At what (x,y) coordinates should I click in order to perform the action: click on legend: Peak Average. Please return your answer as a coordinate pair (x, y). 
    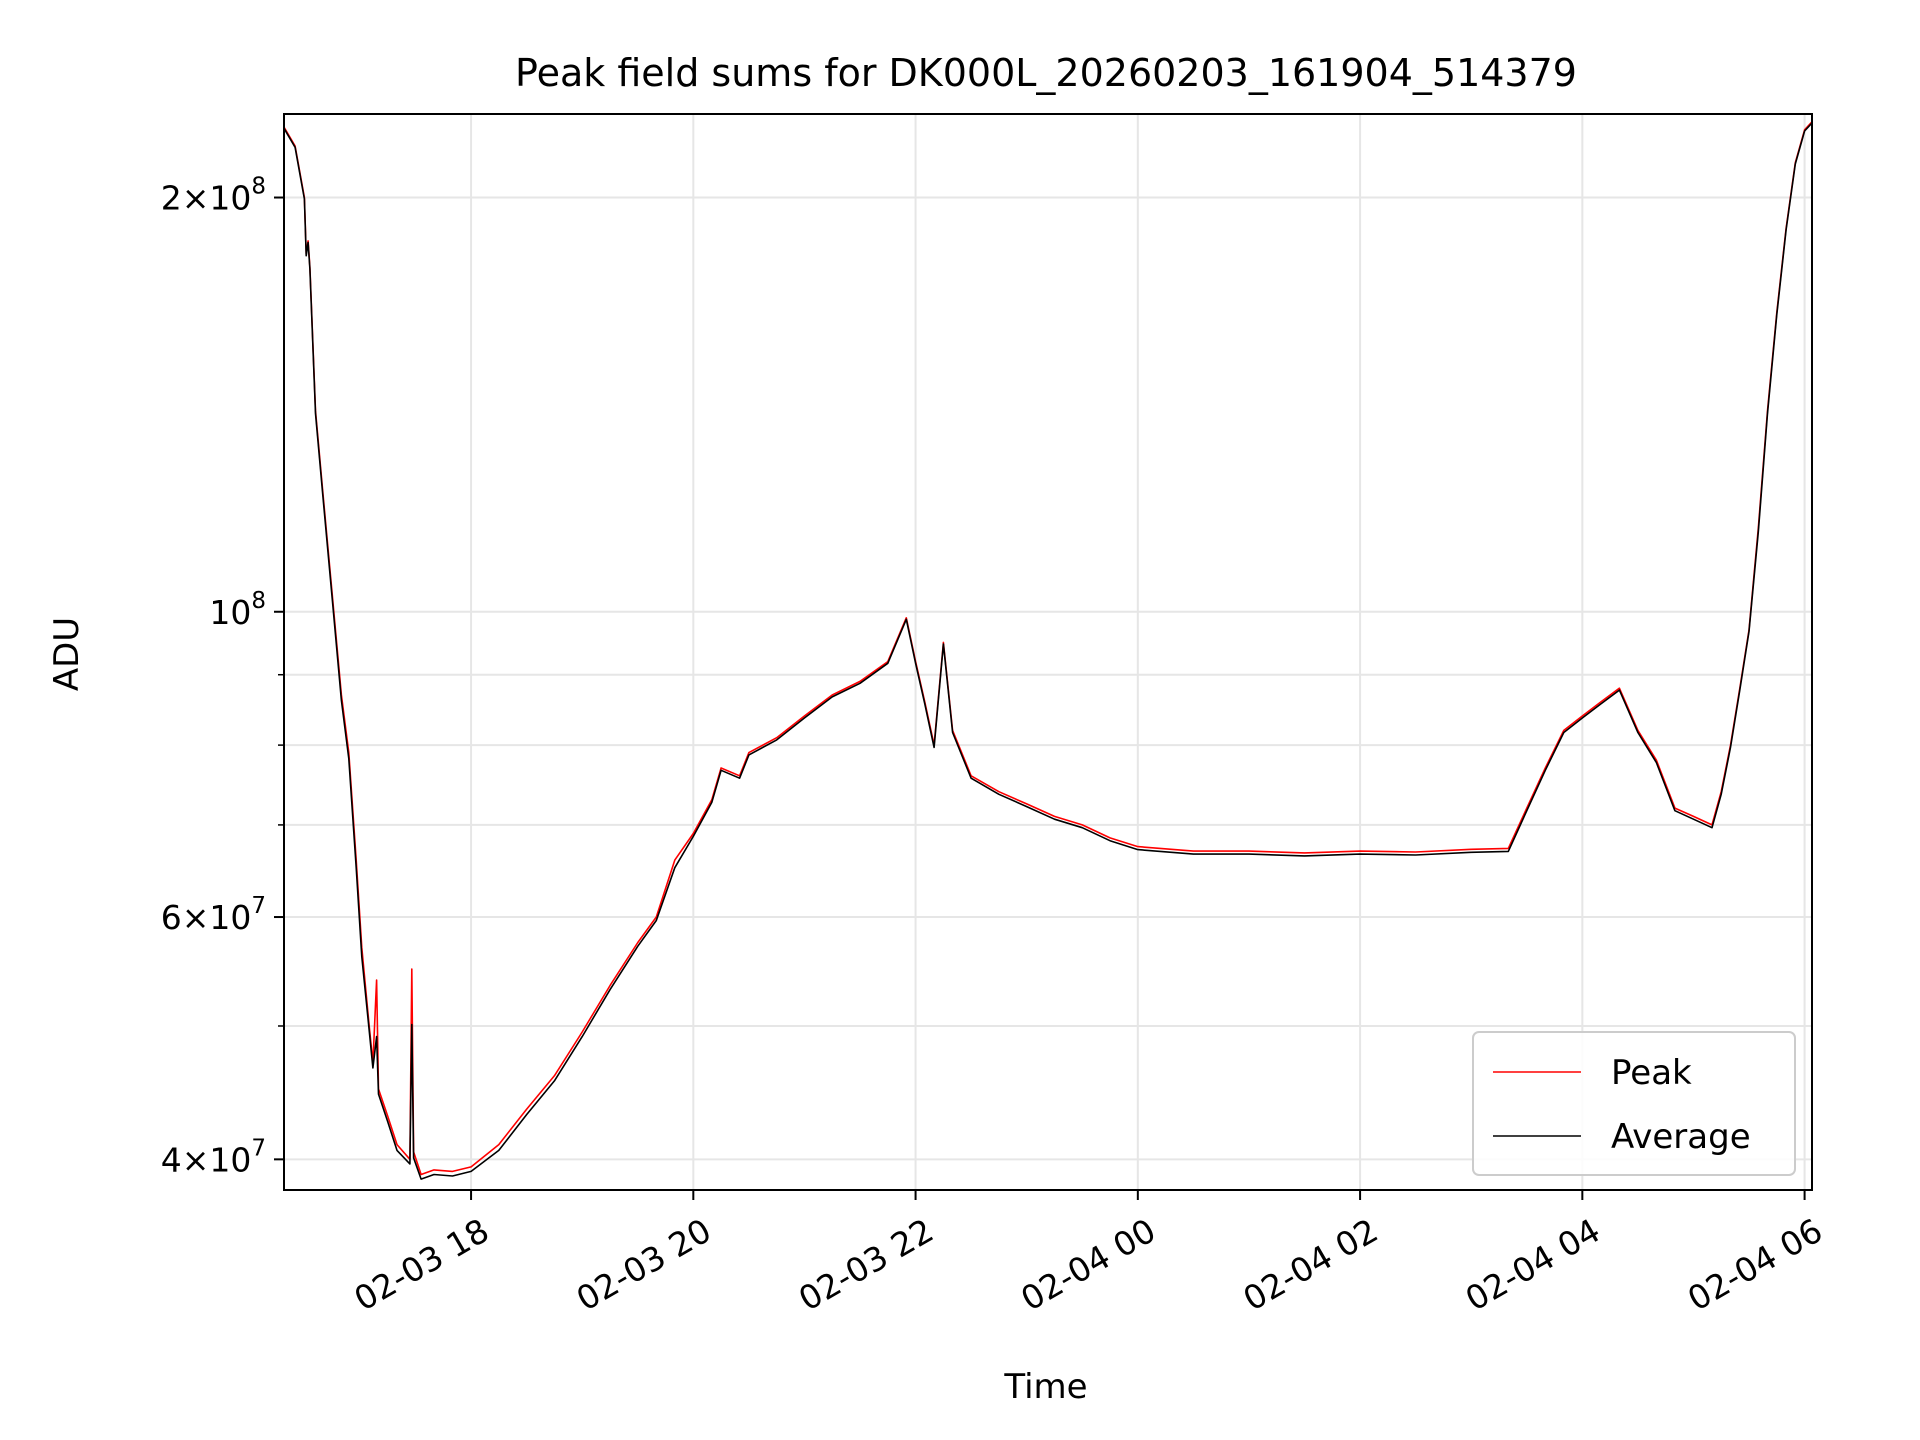
    Looking at the image, I should click on (1634, 1103).